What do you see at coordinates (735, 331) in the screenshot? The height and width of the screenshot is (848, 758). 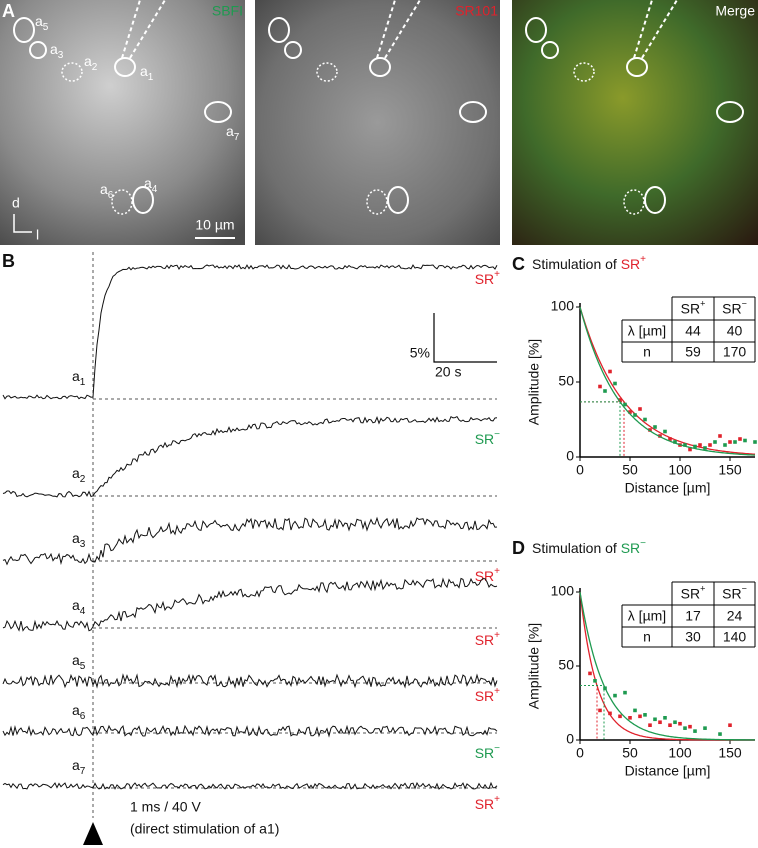 I see `table-cell: 40` at bounding box center [735, 331].